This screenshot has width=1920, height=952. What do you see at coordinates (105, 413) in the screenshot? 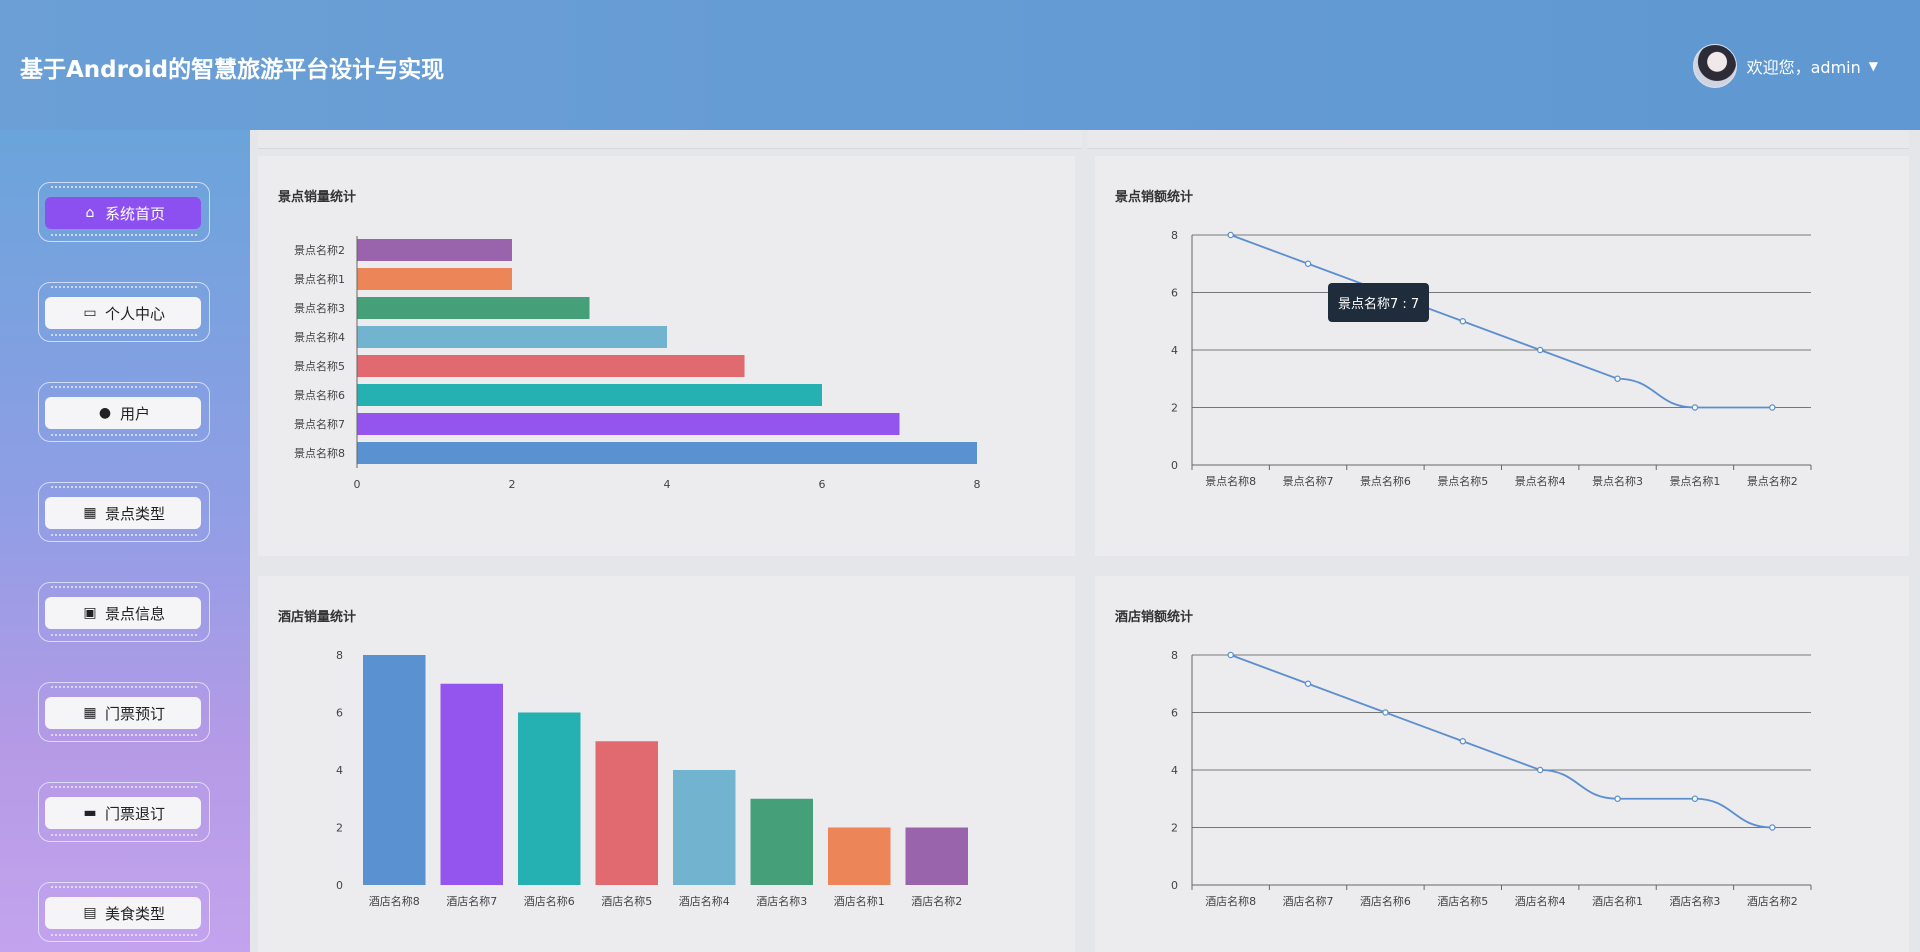
I see `location-pin-icon: ●` at bounding box center [105, 413].